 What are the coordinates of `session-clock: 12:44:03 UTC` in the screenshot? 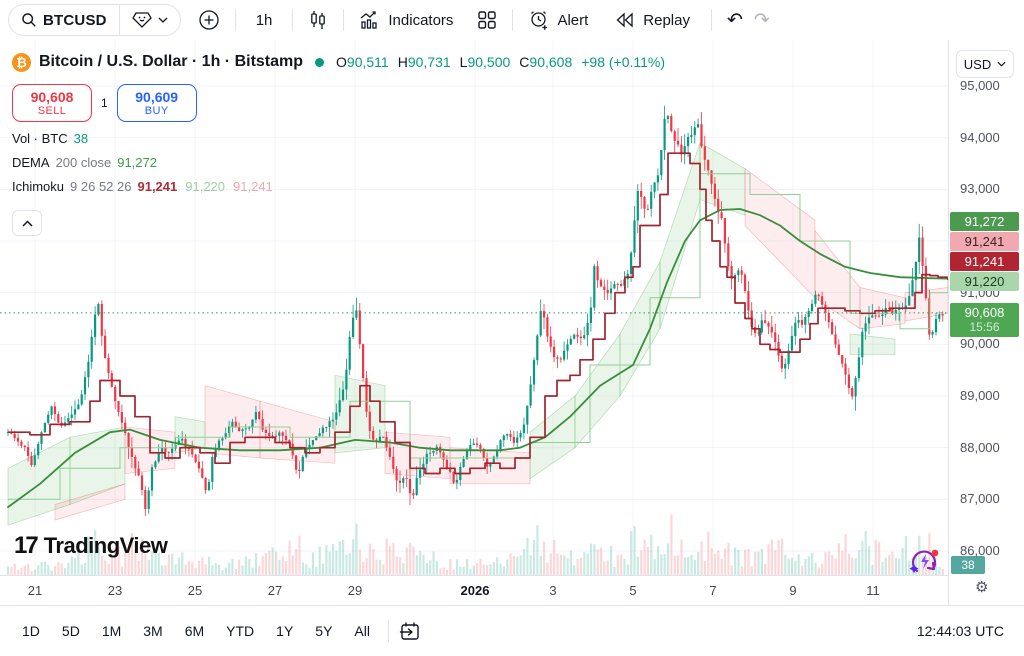 It's located at (960, 631).